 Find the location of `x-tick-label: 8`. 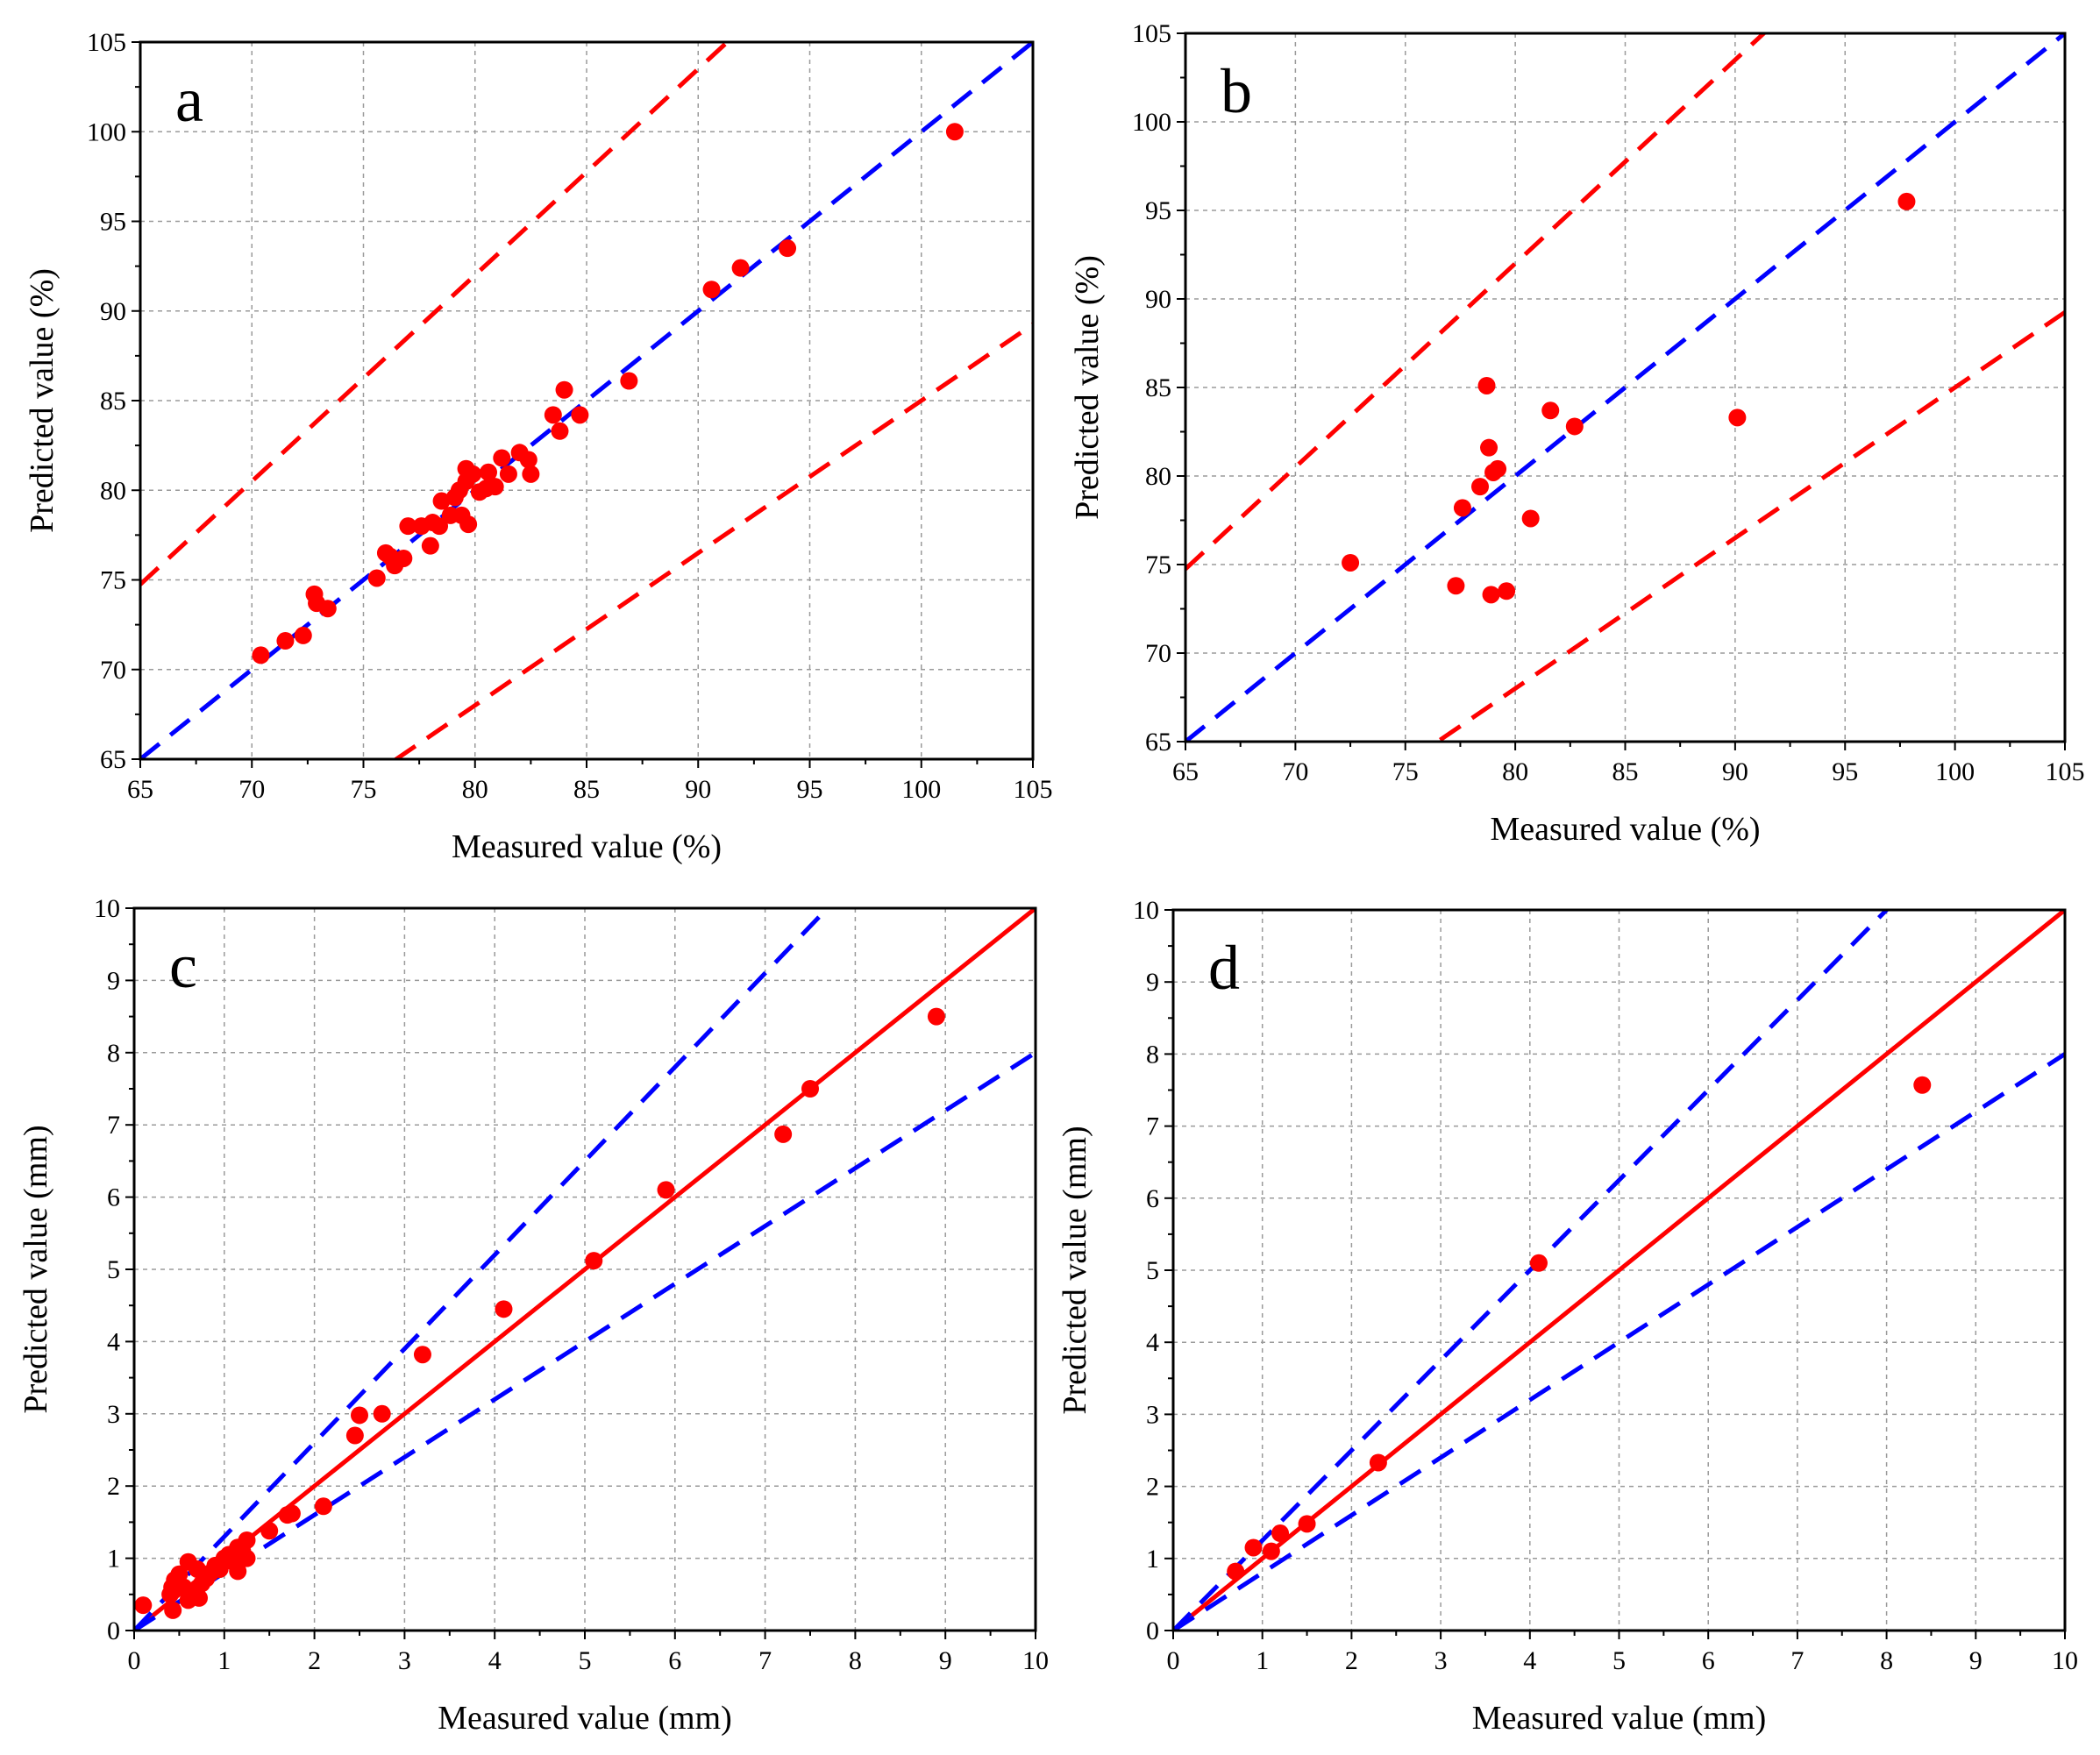

x-tick-label: 8 is located at coordinates (855, 1660).